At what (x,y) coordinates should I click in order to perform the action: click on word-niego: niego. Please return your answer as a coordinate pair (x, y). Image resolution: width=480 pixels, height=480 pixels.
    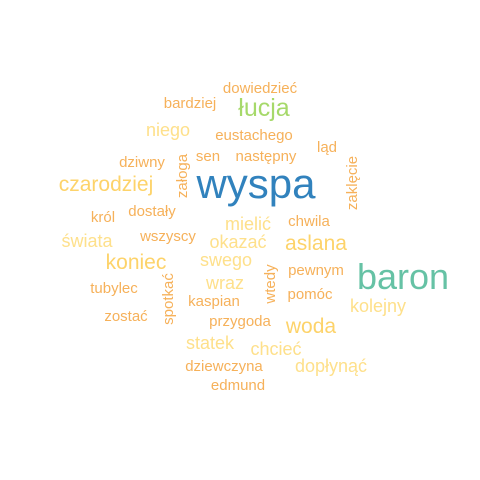
    Looking at the image, I should click on (168, 130).